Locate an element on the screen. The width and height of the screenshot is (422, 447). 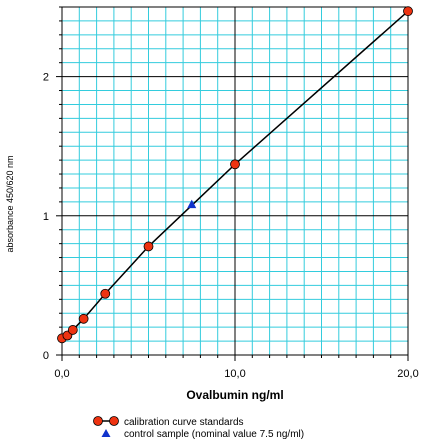
legend-control-label: control sample (nominal value 7.5 ng/ml) is located at coordinates (214, 434).